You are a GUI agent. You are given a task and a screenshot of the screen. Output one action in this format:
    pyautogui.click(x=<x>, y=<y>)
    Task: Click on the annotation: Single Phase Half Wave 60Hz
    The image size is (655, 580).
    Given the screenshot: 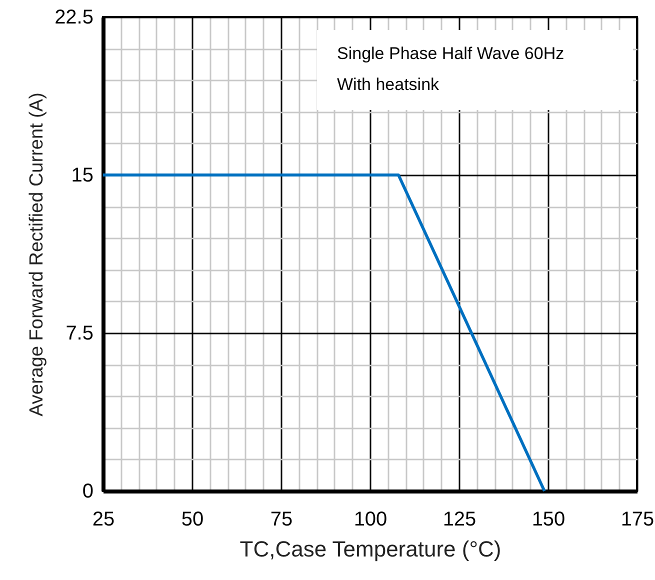 What is the action you would take?
    pyautogui.click(x=451, y=54)
    